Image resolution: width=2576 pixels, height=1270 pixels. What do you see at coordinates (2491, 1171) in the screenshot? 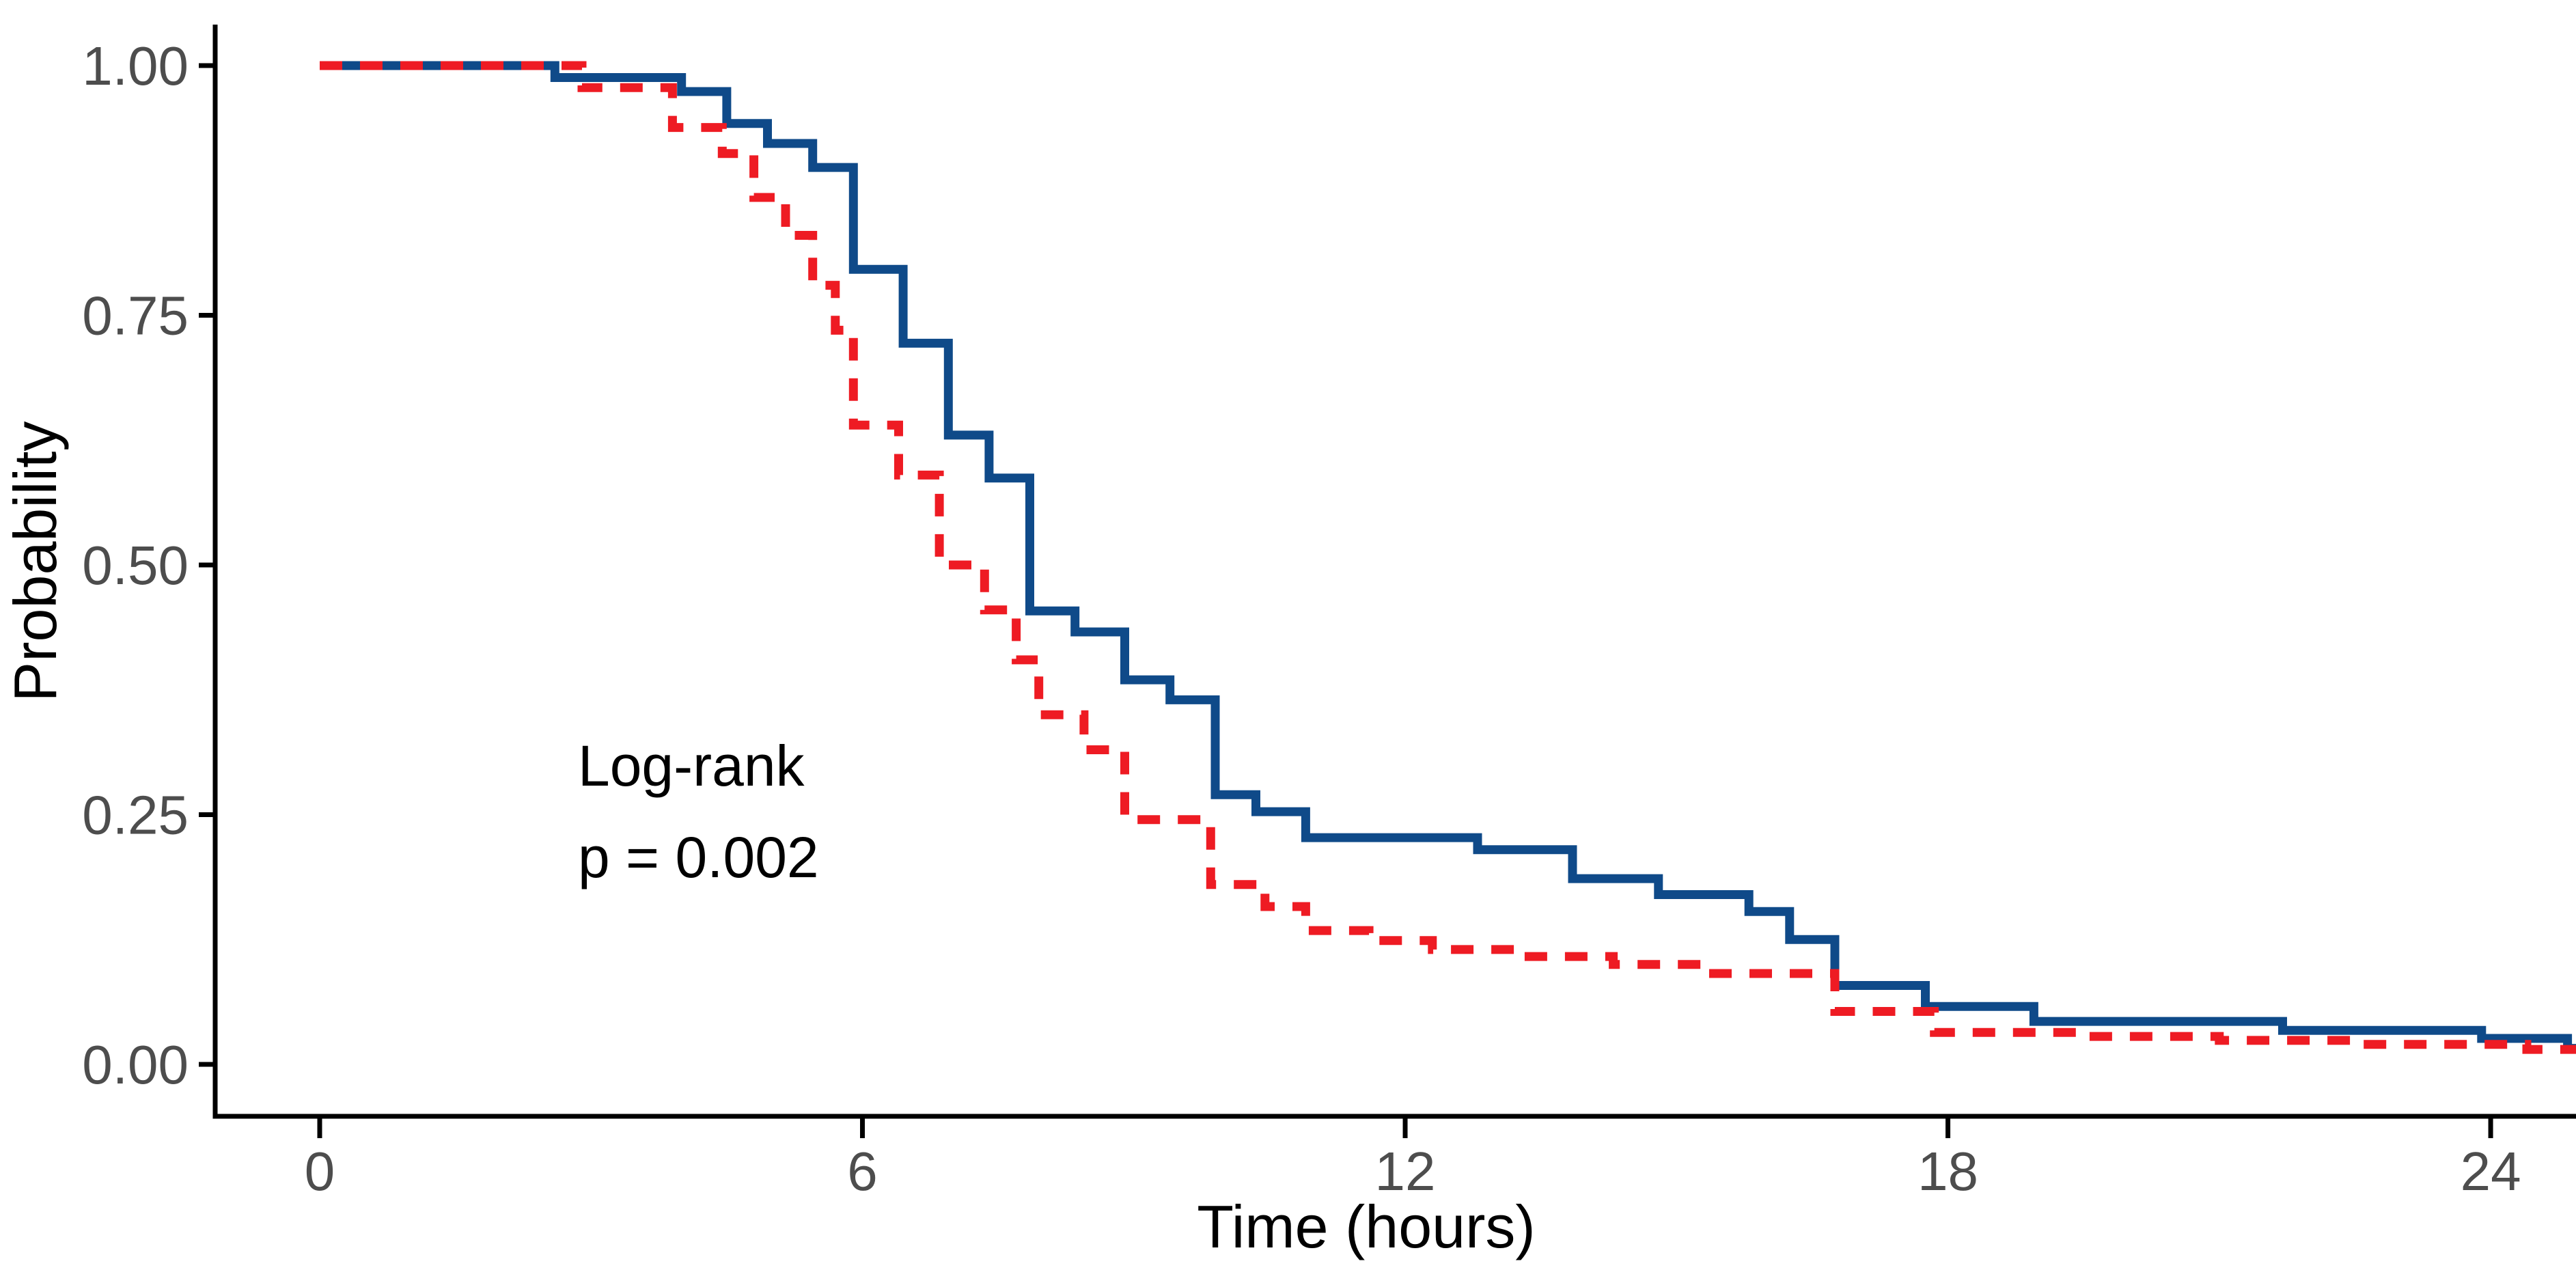
I see `x-tick-label: 24` at bounding box center [2491, 1171].